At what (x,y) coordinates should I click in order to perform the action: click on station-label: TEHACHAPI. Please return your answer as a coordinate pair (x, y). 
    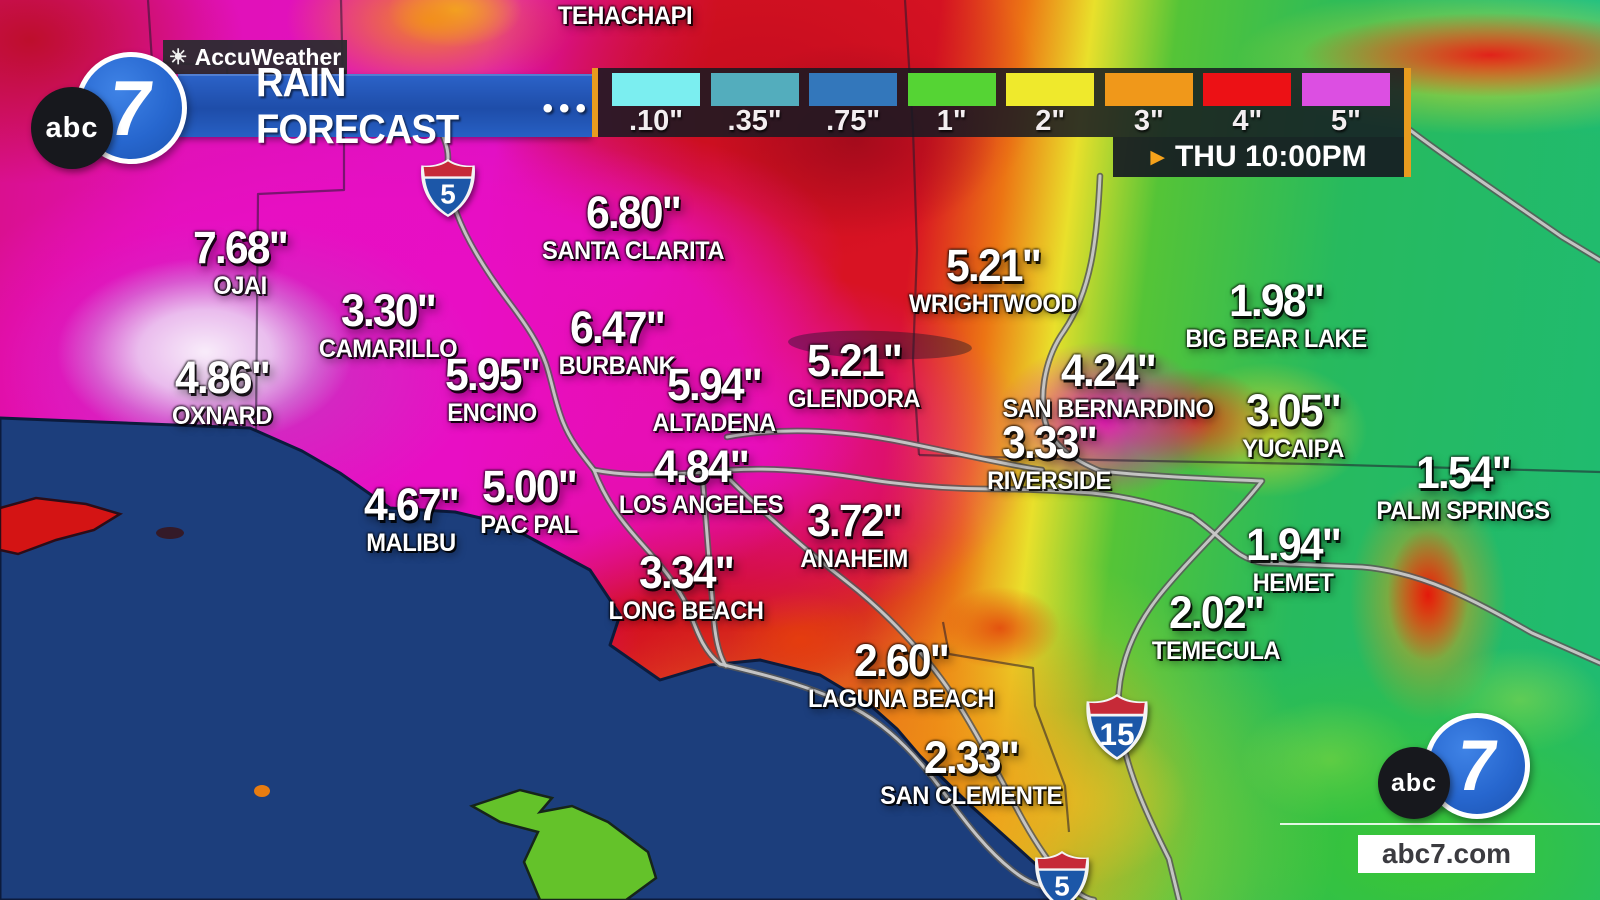
    Looking at the image, I should click on (625, 15).